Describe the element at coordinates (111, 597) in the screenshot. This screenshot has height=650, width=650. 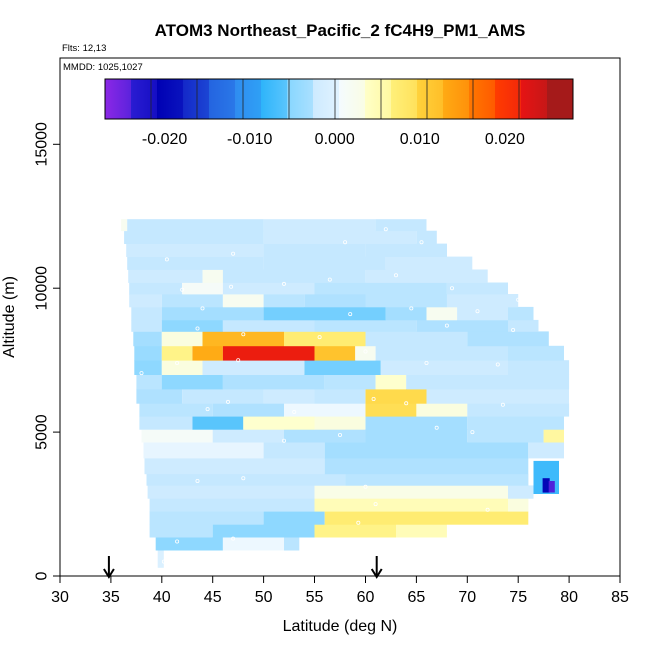
I see `x-tick-label: 35` at that location.